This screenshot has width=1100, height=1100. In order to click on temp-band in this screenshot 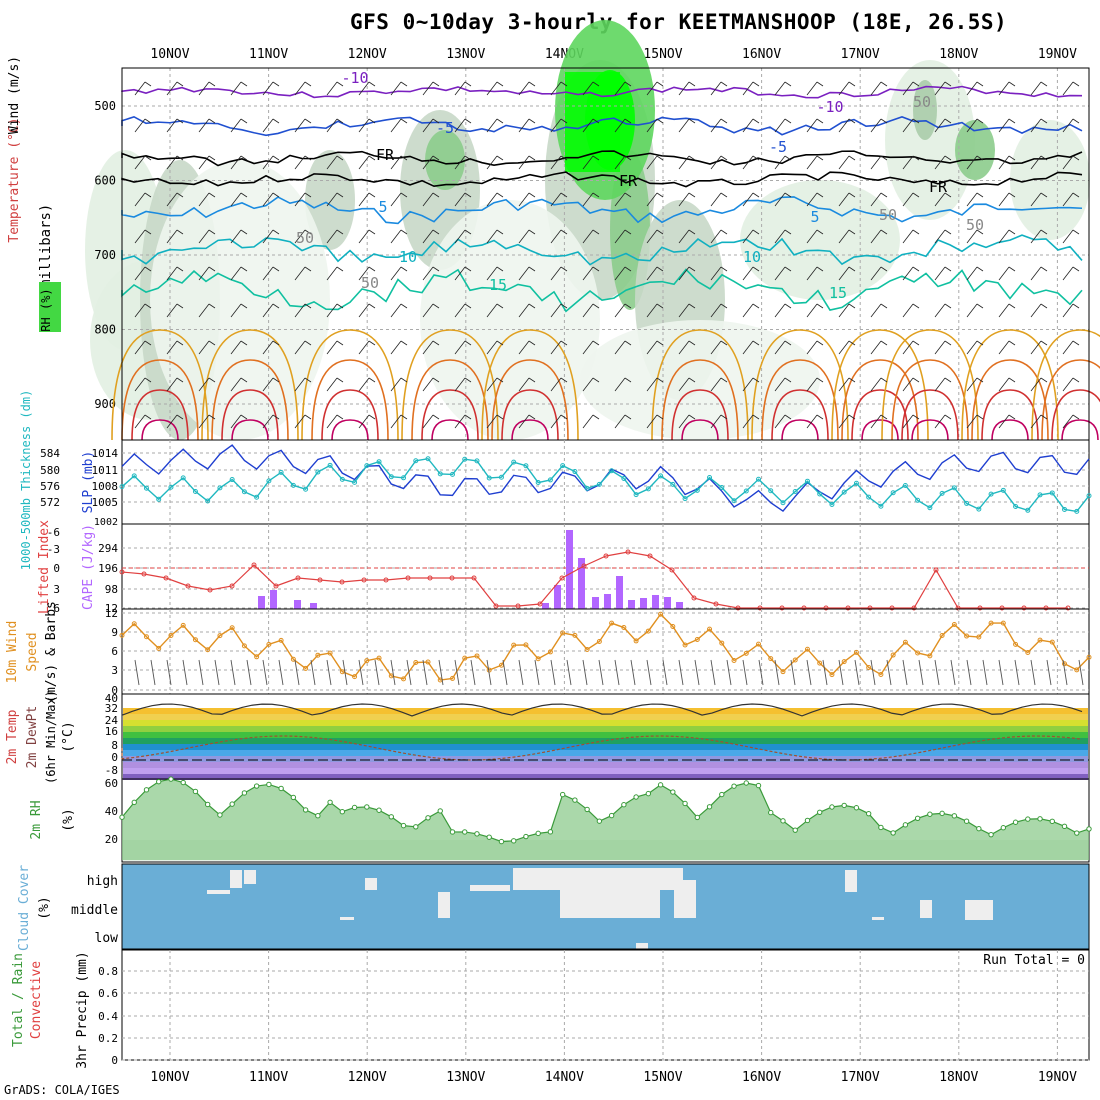, I will do `click(605, 723)`.